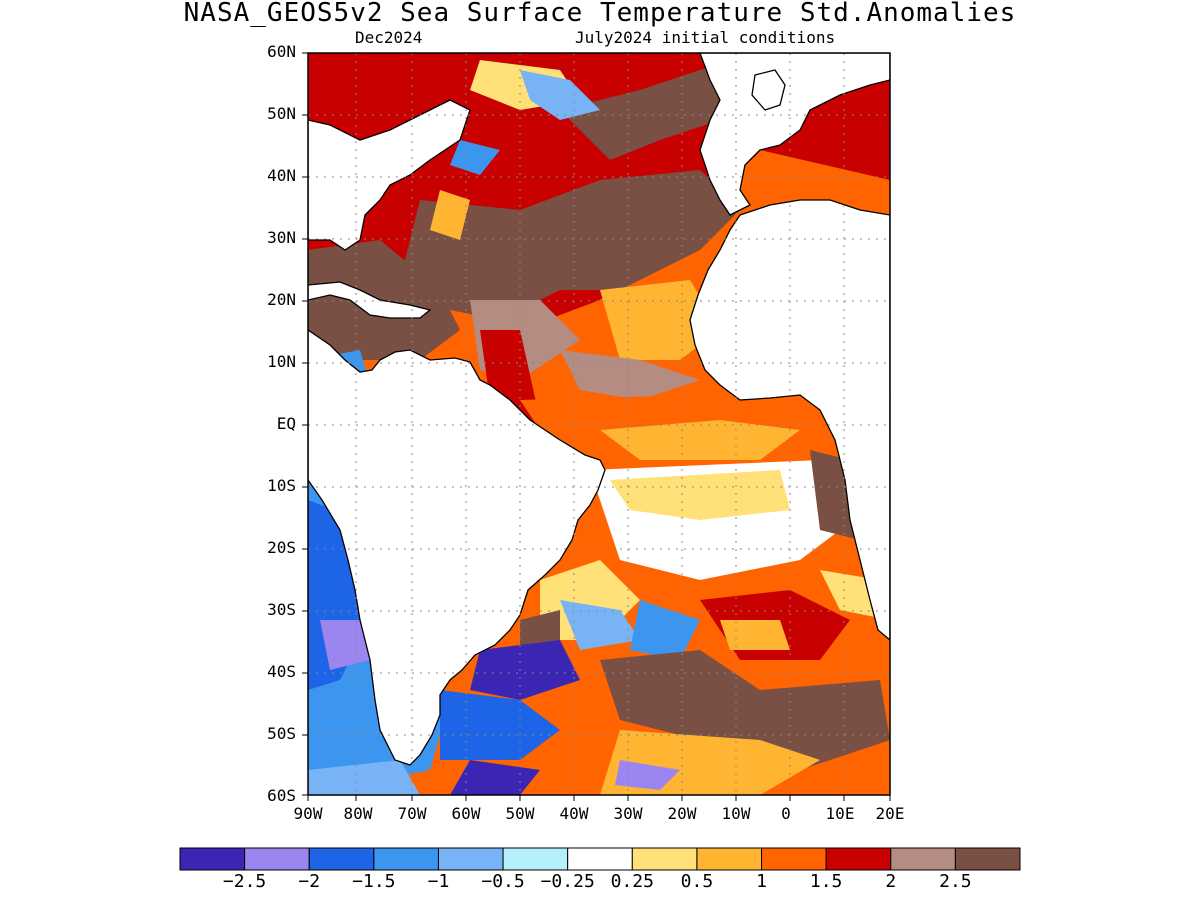 This screenshot has width=1200, height=900. I want to click on lon-tick-label: 70W, so click(412, 813).